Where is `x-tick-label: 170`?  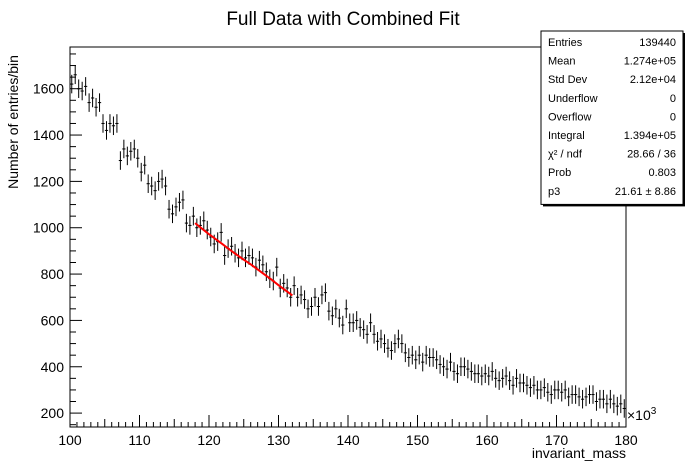
x-tick-label: 170 is located at coordinates (557, 440).